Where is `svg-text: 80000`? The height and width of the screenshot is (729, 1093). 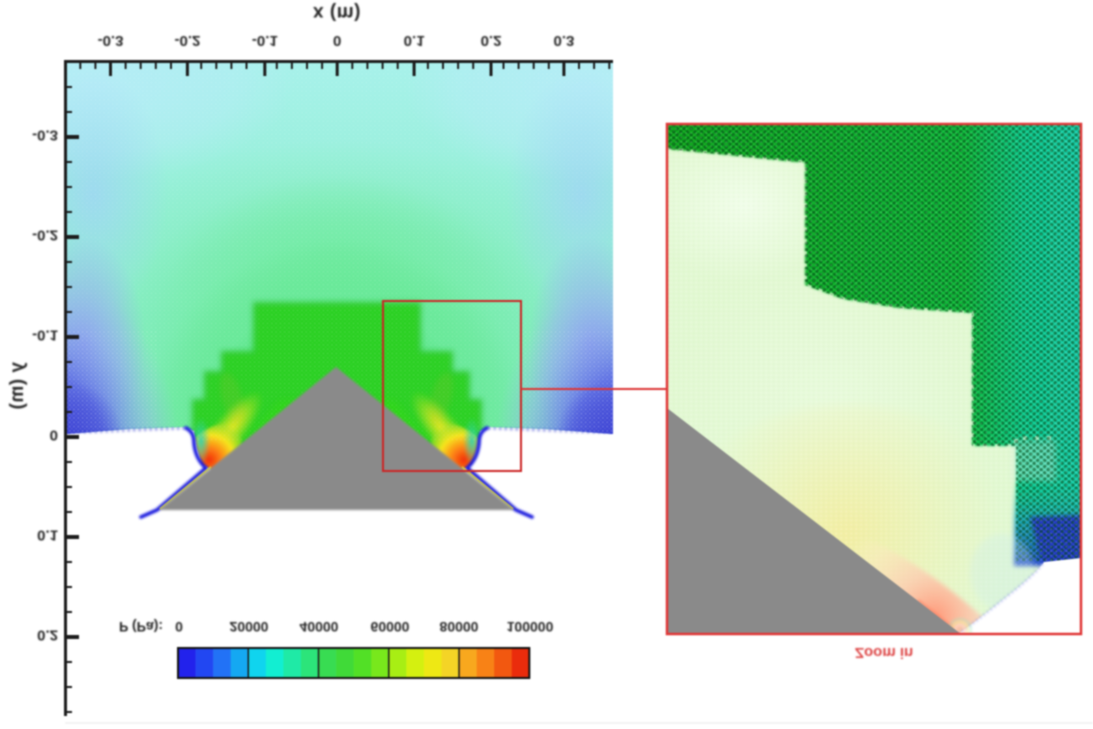
svg-text: 80000 is located at coordinates (459, 627).